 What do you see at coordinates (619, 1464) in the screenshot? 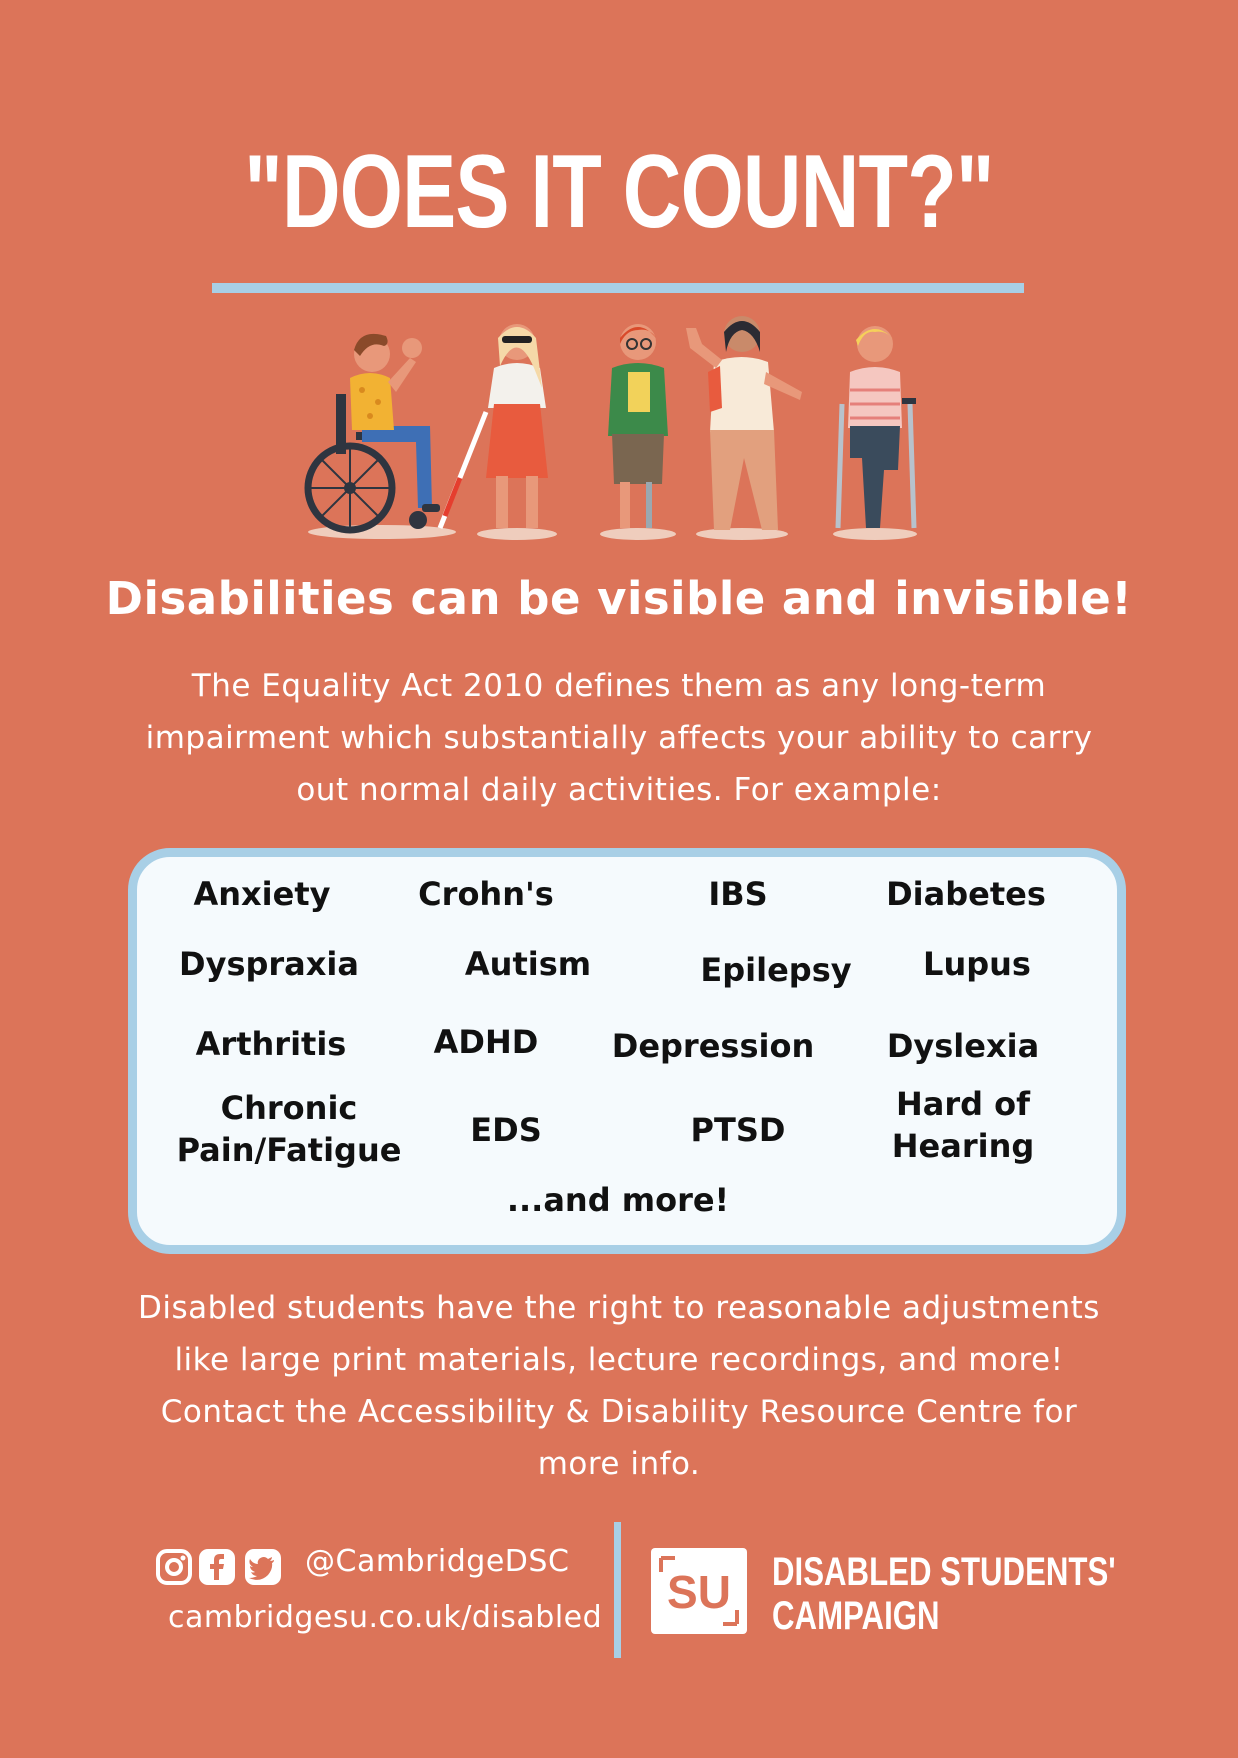
I see `rights-line: more info.` at bounding box center [619, 1464].